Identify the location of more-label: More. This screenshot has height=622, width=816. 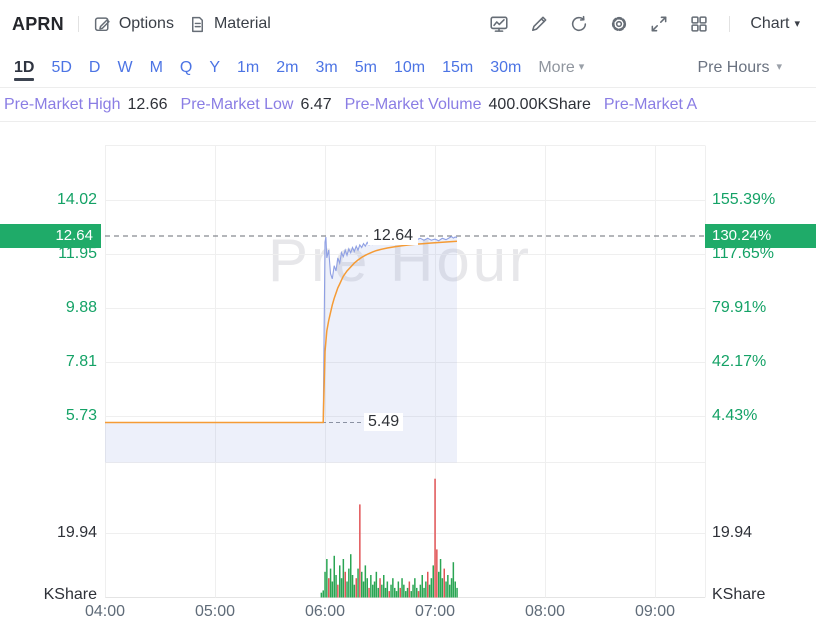
(556, 67).